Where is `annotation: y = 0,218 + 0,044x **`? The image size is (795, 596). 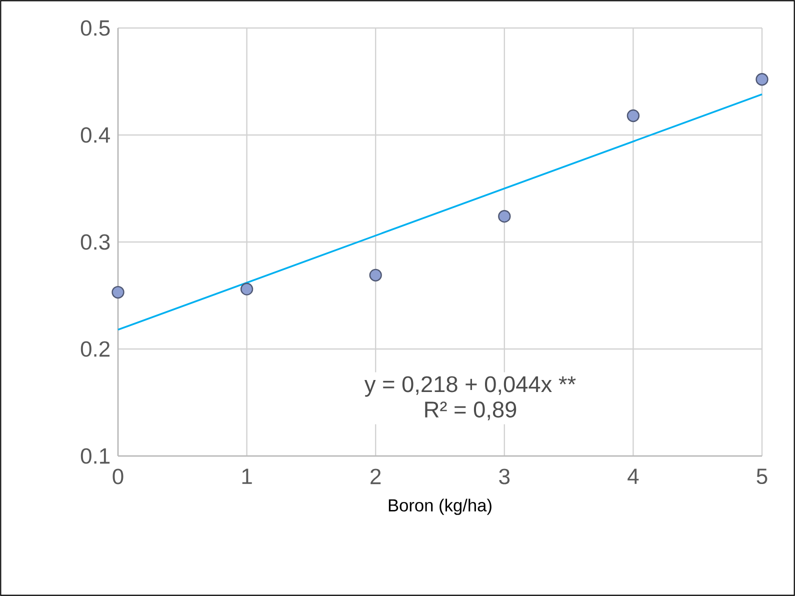 annotation: y = 0,218 + 0,044x ** is located at coordinates (470, 386).